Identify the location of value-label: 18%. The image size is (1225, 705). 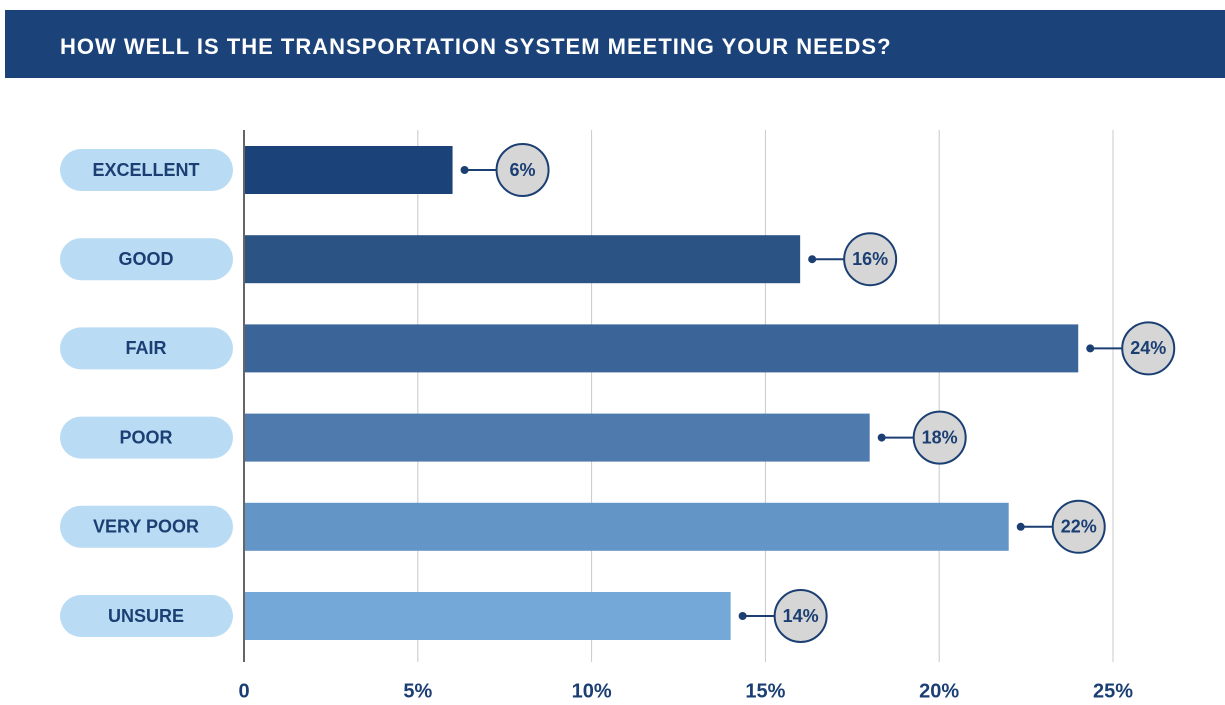
(940, 437).